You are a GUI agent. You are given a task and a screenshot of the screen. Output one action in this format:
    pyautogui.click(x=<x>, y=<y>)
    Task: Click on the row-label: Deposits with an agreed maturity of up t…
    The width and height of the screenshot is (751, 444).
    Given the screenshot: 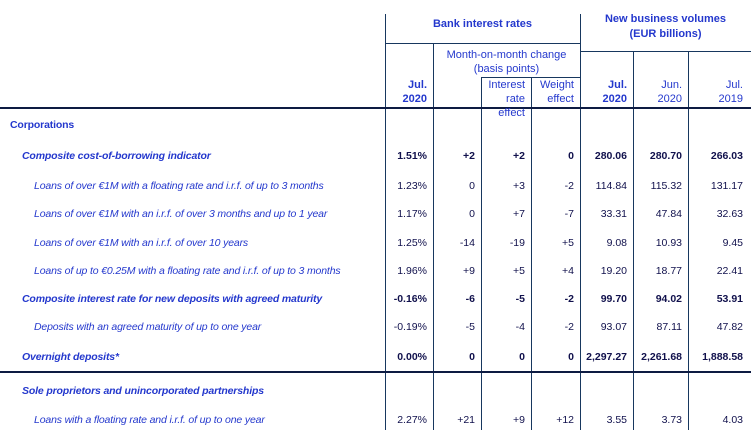 What is the action you would take?
    pyautogui.click(x=148, y=327)
    